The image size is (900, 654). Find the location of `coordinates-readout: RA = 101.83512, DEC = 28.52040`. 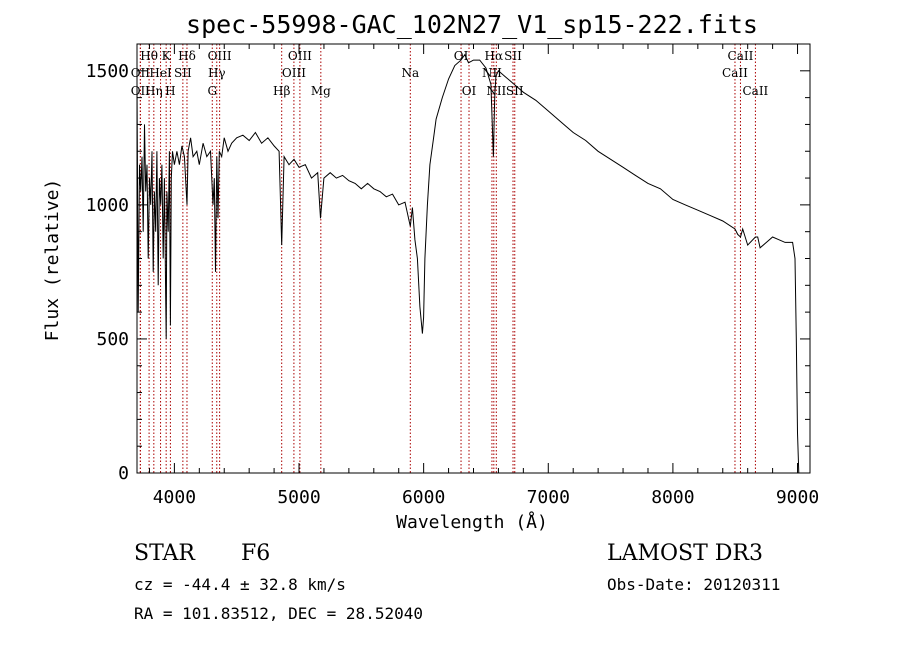

coordinates-readout: RA = 101.83512, DEC = 28.52040 is located at coordinates (278, 613).